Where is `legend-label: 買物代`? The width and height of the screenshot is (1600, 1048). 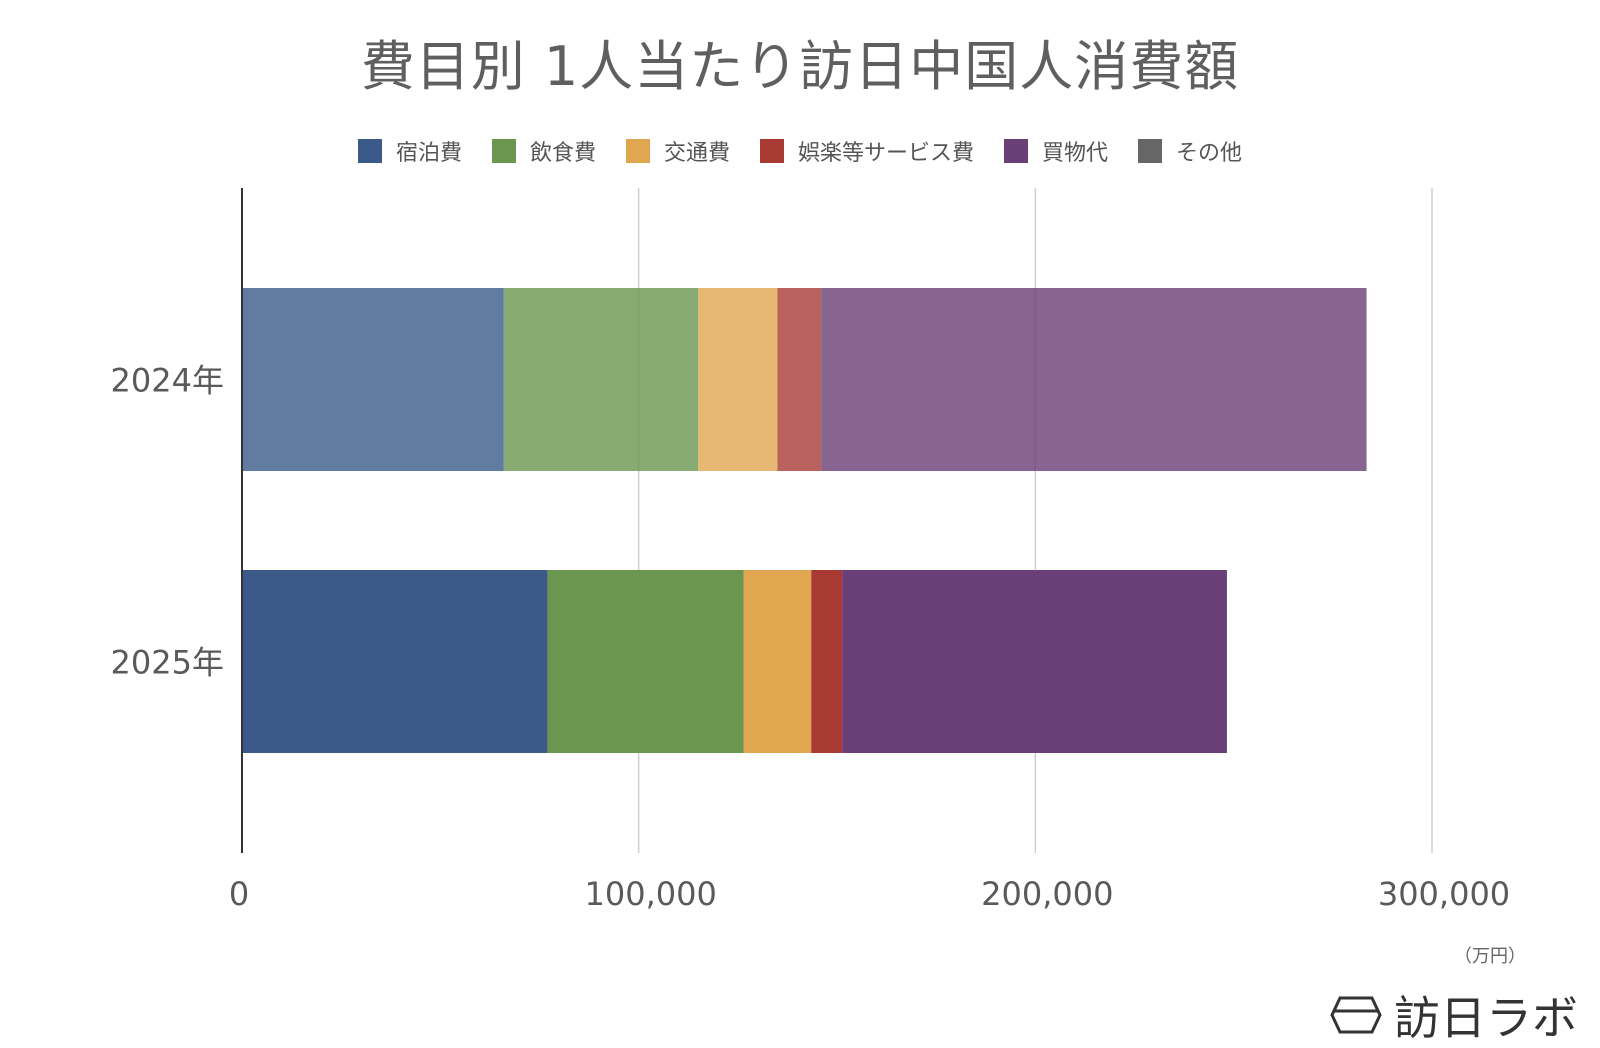
legend-label: 買物代 is located at coordinates (1075, 153).